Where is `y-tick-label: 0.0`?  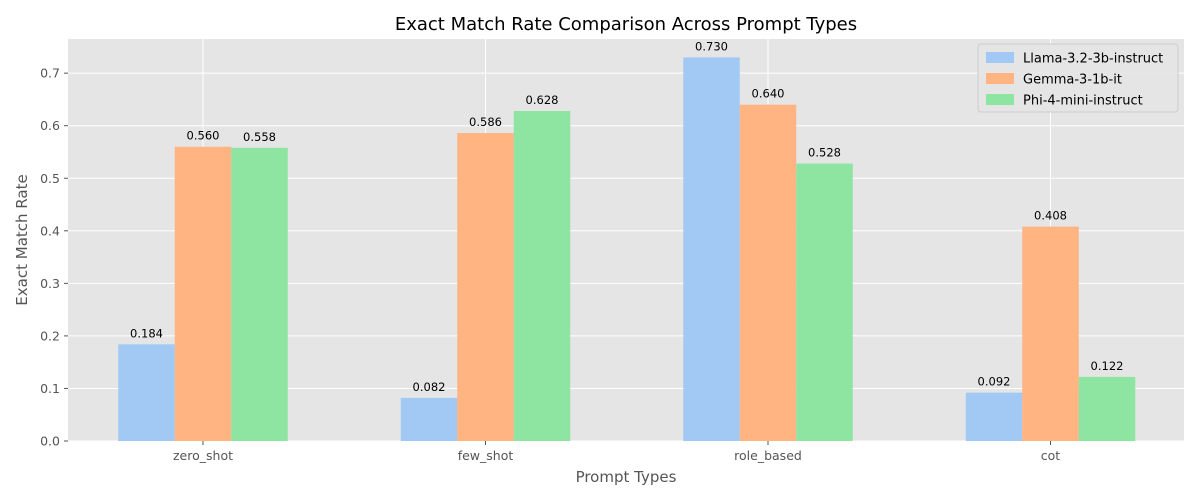 y-tick-label: 0.0 is located at coordinates (50, 441).